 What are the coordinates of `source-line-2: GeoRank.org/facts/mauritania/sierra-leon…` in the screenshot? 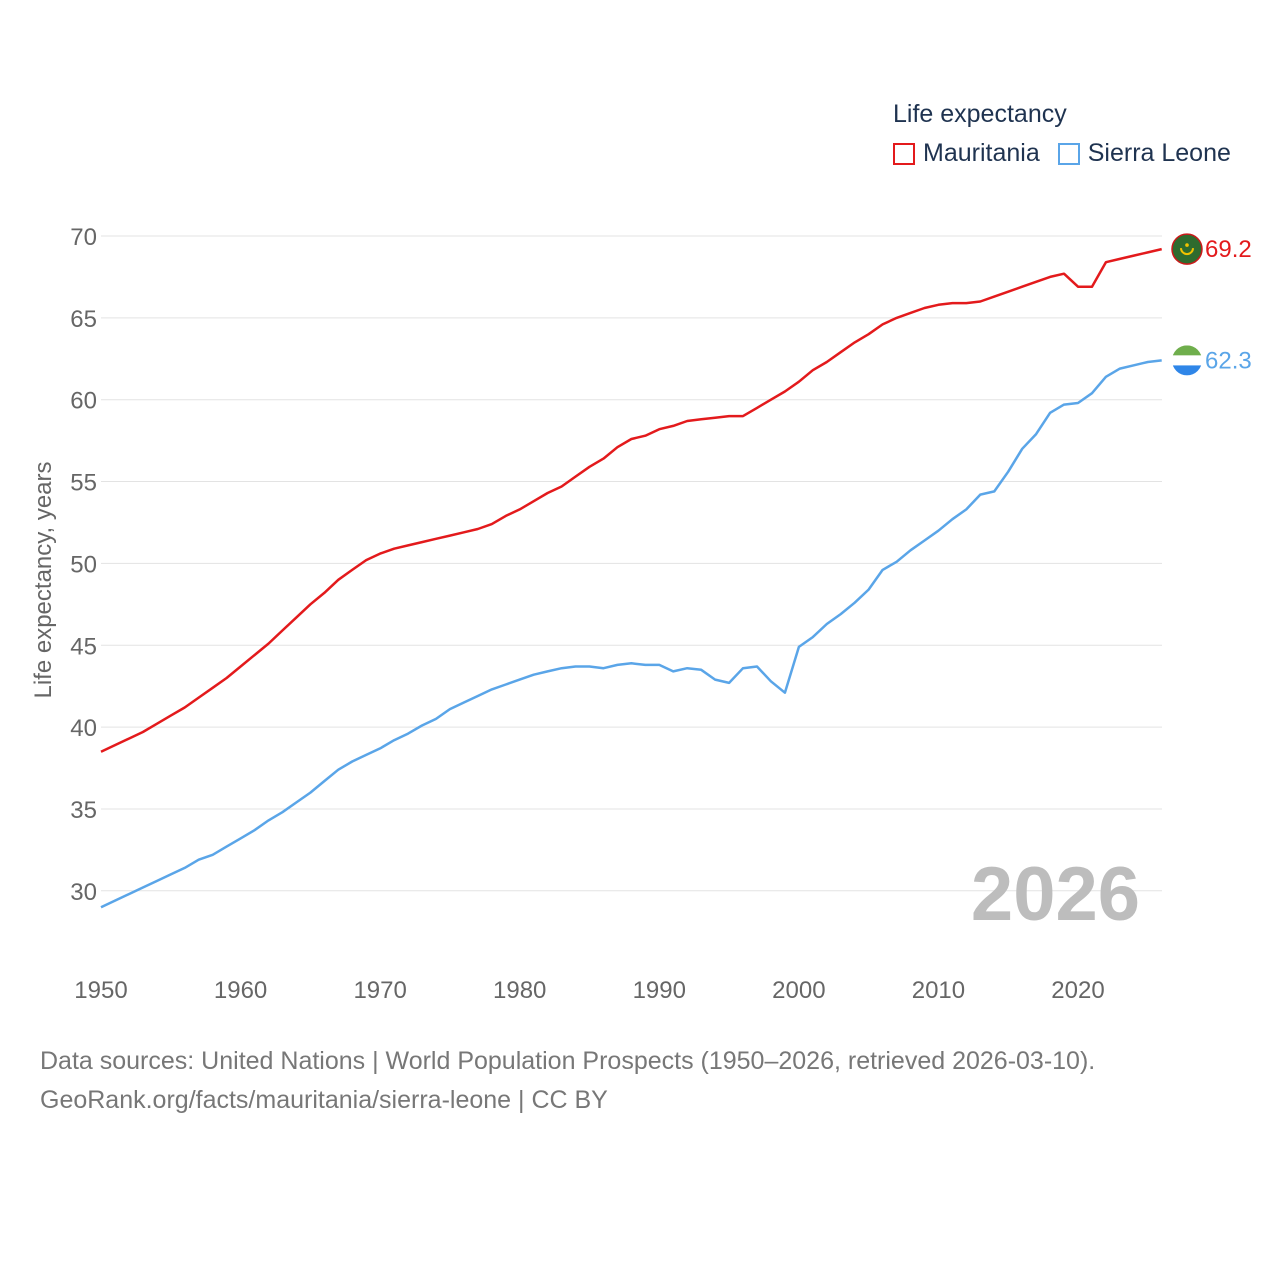 It's located at (324, 1100).